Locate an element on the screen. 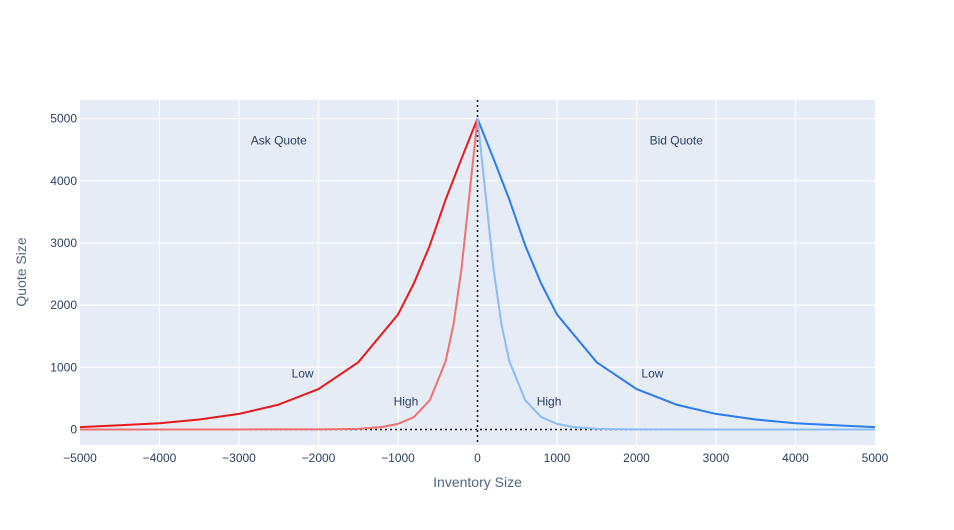  annotation-label: Ask Quote is located at coordinates (279, 140).